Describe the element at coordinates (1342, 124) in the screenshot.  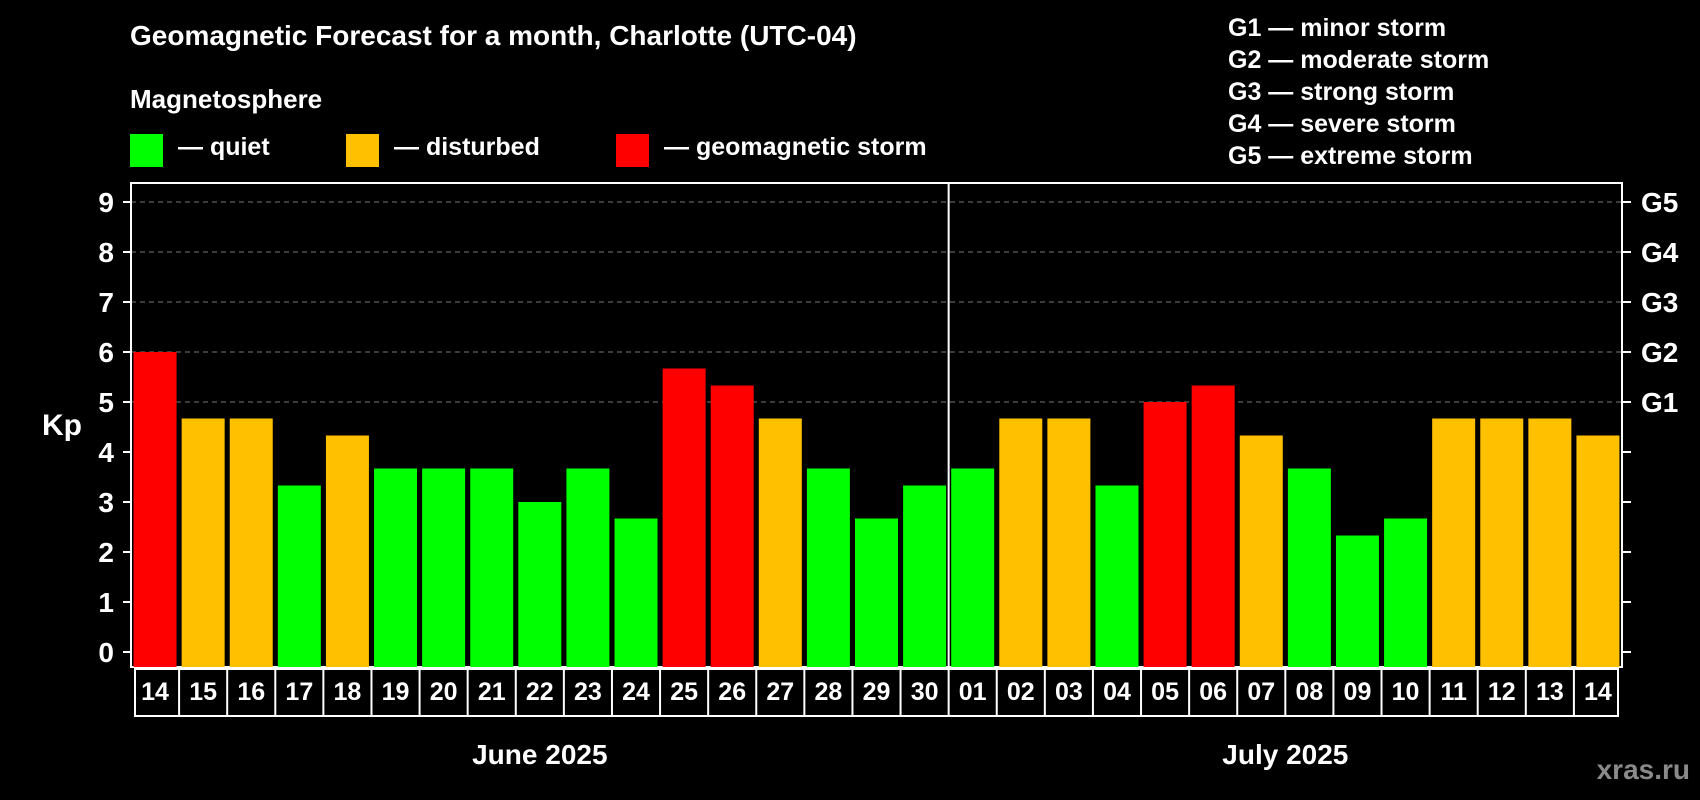
I see `storm-scale-g4: G4 — severe storm` at that location.